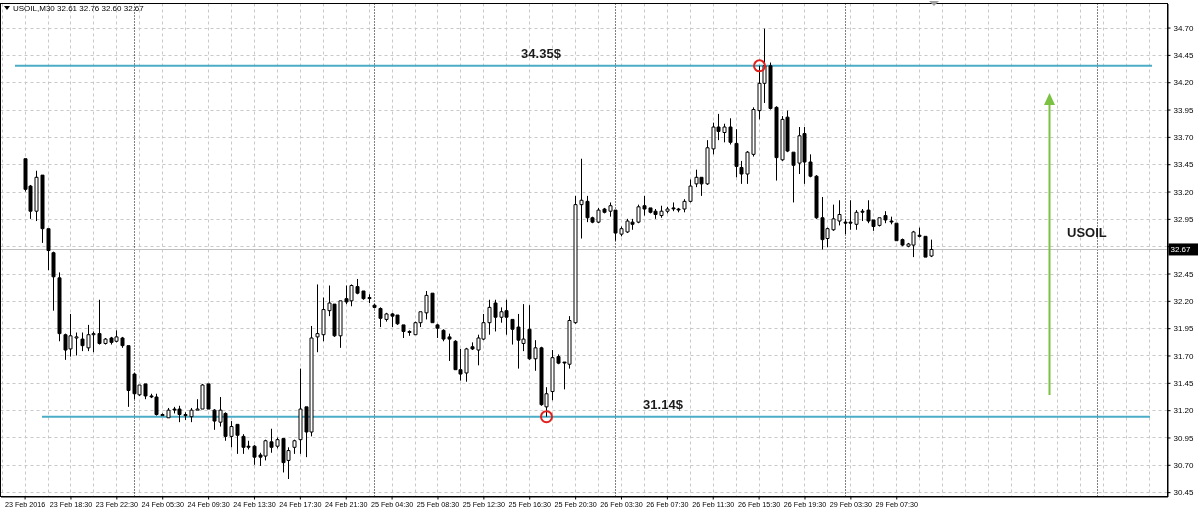 This screenshot has width=1200, height=513. I want to click on y-tick-label: 32.20, so click(1184, 301).